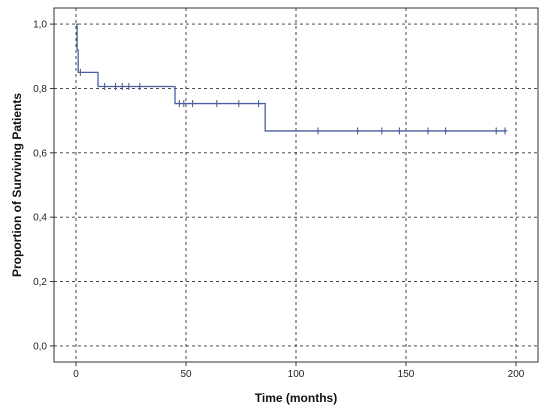 The image size is (550, 408). Describe the element at coordinates (76, 374) in the screenshot. I see `x-tick-label: 0` at that location.